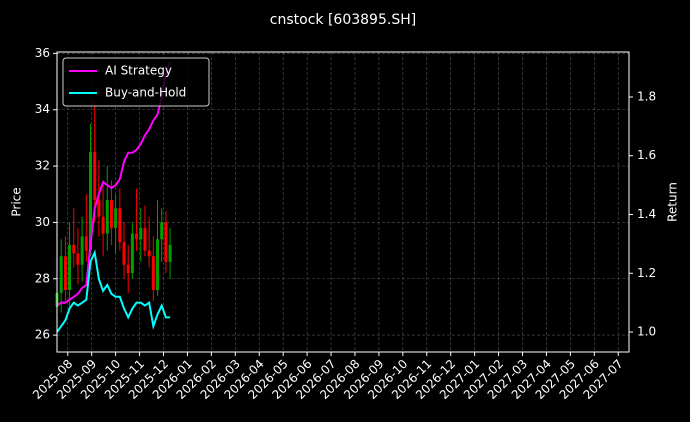  What do you see at coordinates (646, 155) in the screenshot?
I see `y2-tick-label: 1.6` at bounding box center [646, 155].